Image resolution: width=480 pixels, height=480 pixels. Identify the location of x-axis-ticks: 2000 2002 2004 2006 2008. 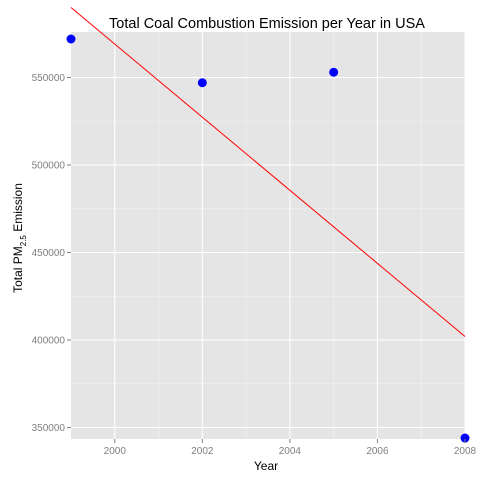
(290, 448).